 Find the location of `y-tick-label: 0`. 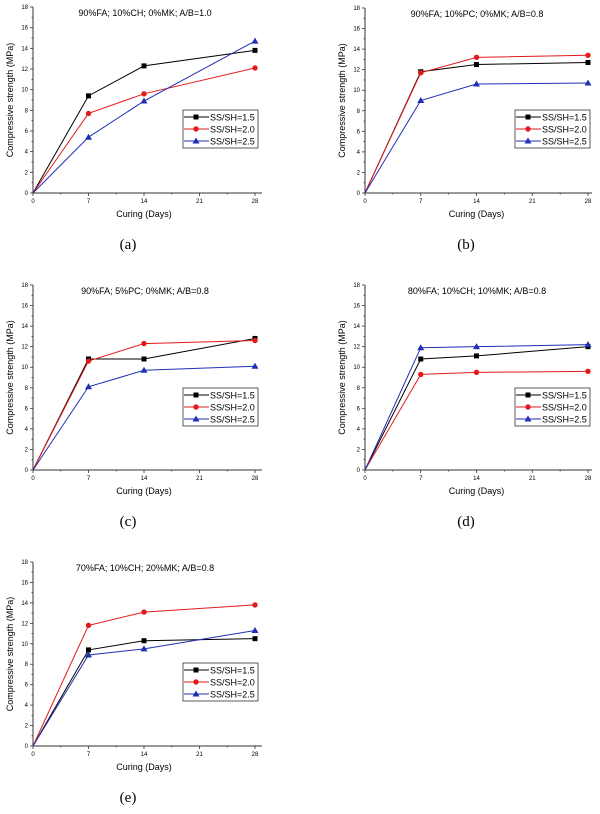

y-tick-label: 0 is located at coordinates (359, 471).